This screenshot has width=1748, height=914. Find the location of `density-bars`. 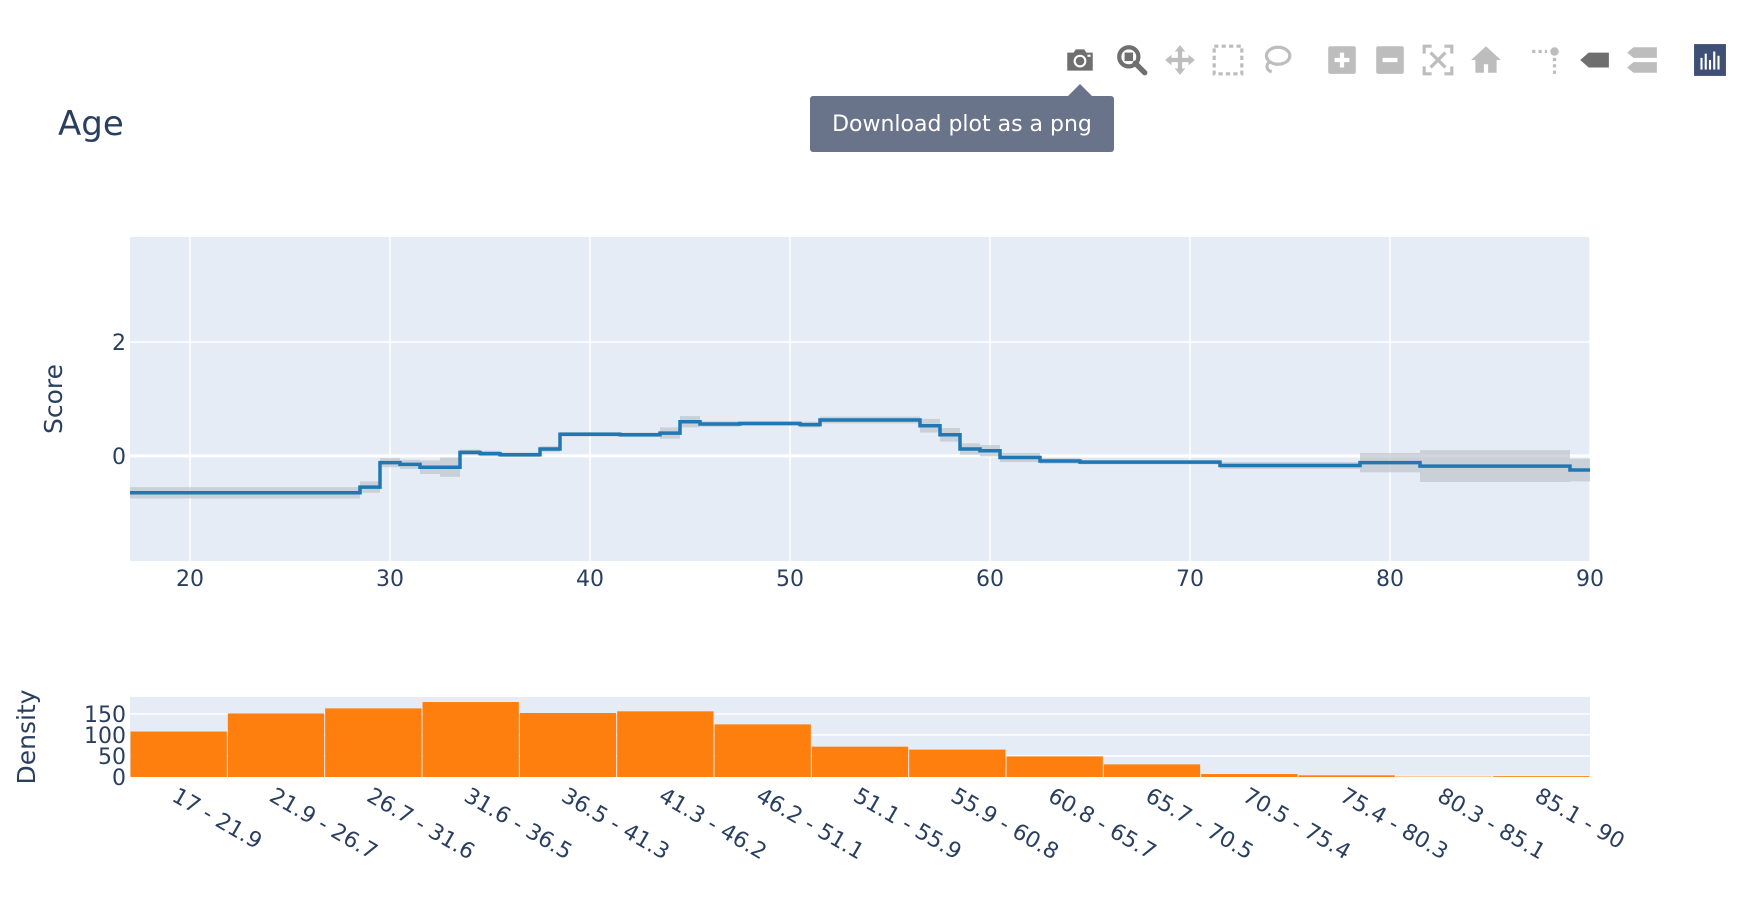

density-bars is located at coordinates (860, 739).